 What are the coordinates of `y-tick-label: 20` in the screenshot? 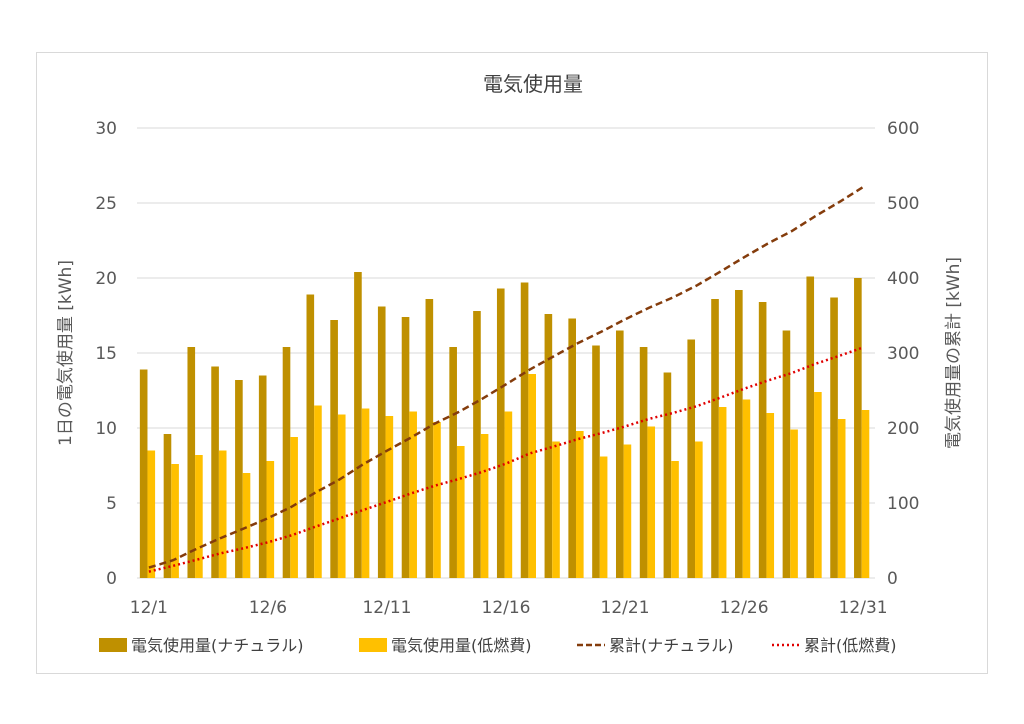 It's located at (106, 279).